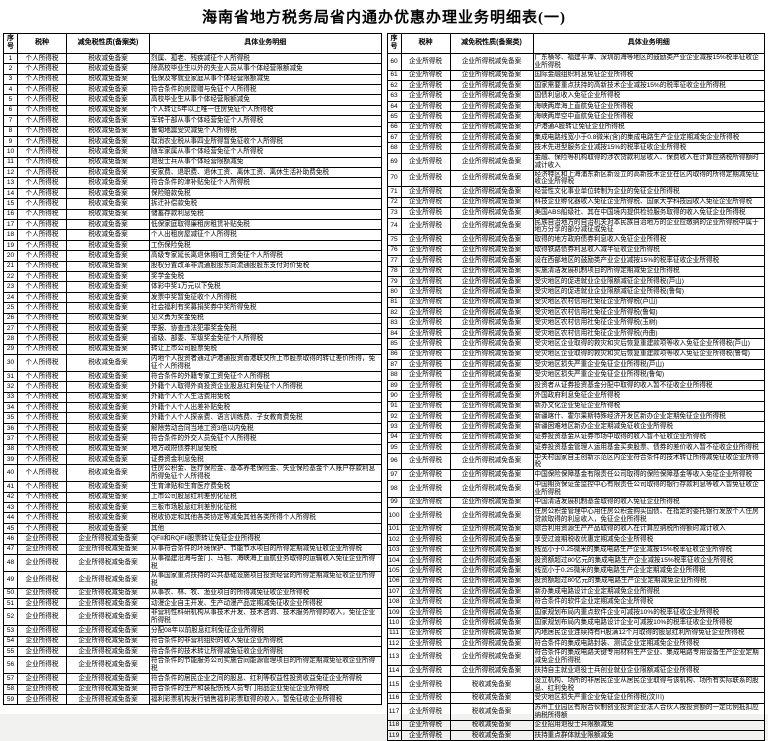 This screenshot has height=741, width=768. What do you see at coordinates (10, 69) in the screenshot?
I see `row-number-cell: 2` at bounding box center [10, 69].